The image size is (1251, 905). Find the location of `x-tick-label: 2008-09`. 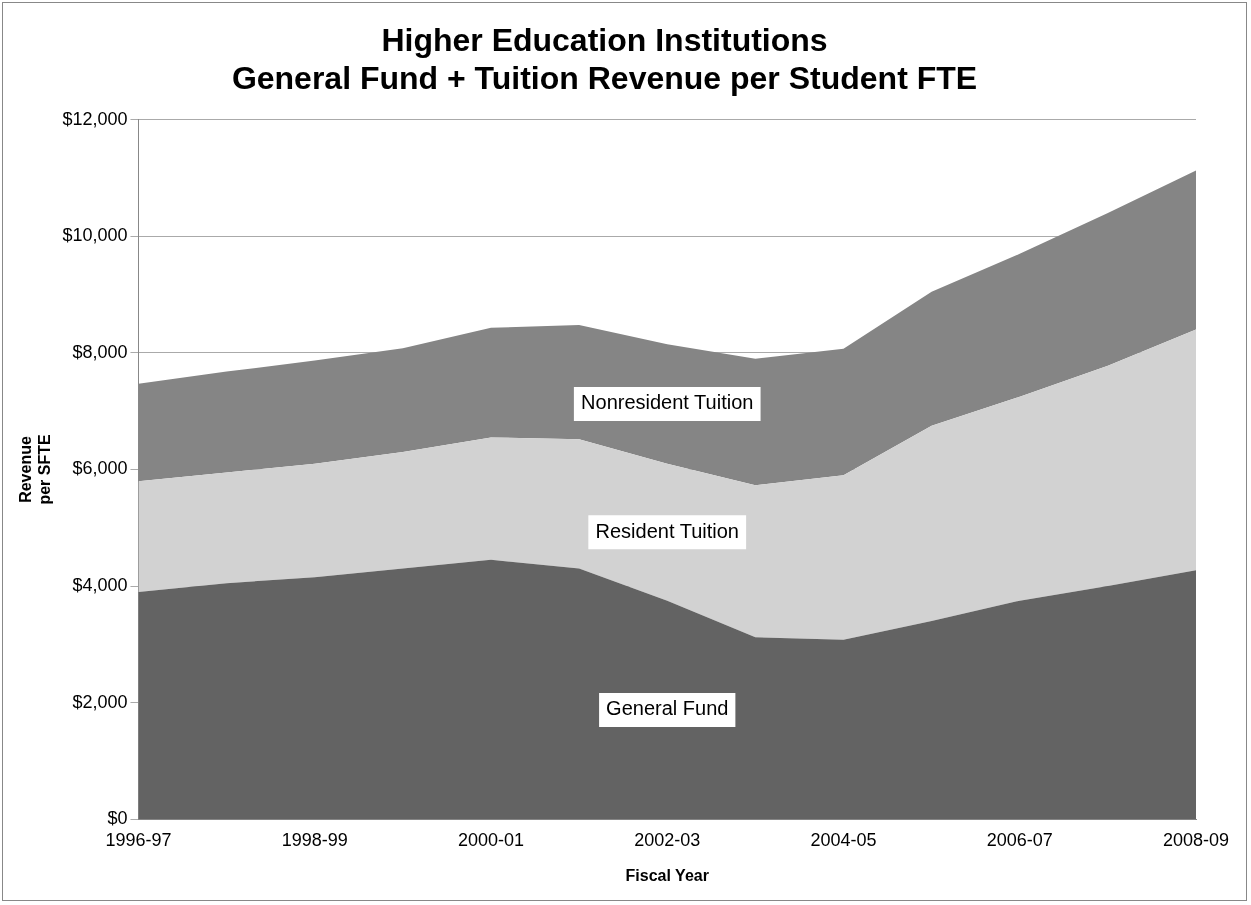

x-tick-label: 2008-09 is located at coordinates (1196, 839).